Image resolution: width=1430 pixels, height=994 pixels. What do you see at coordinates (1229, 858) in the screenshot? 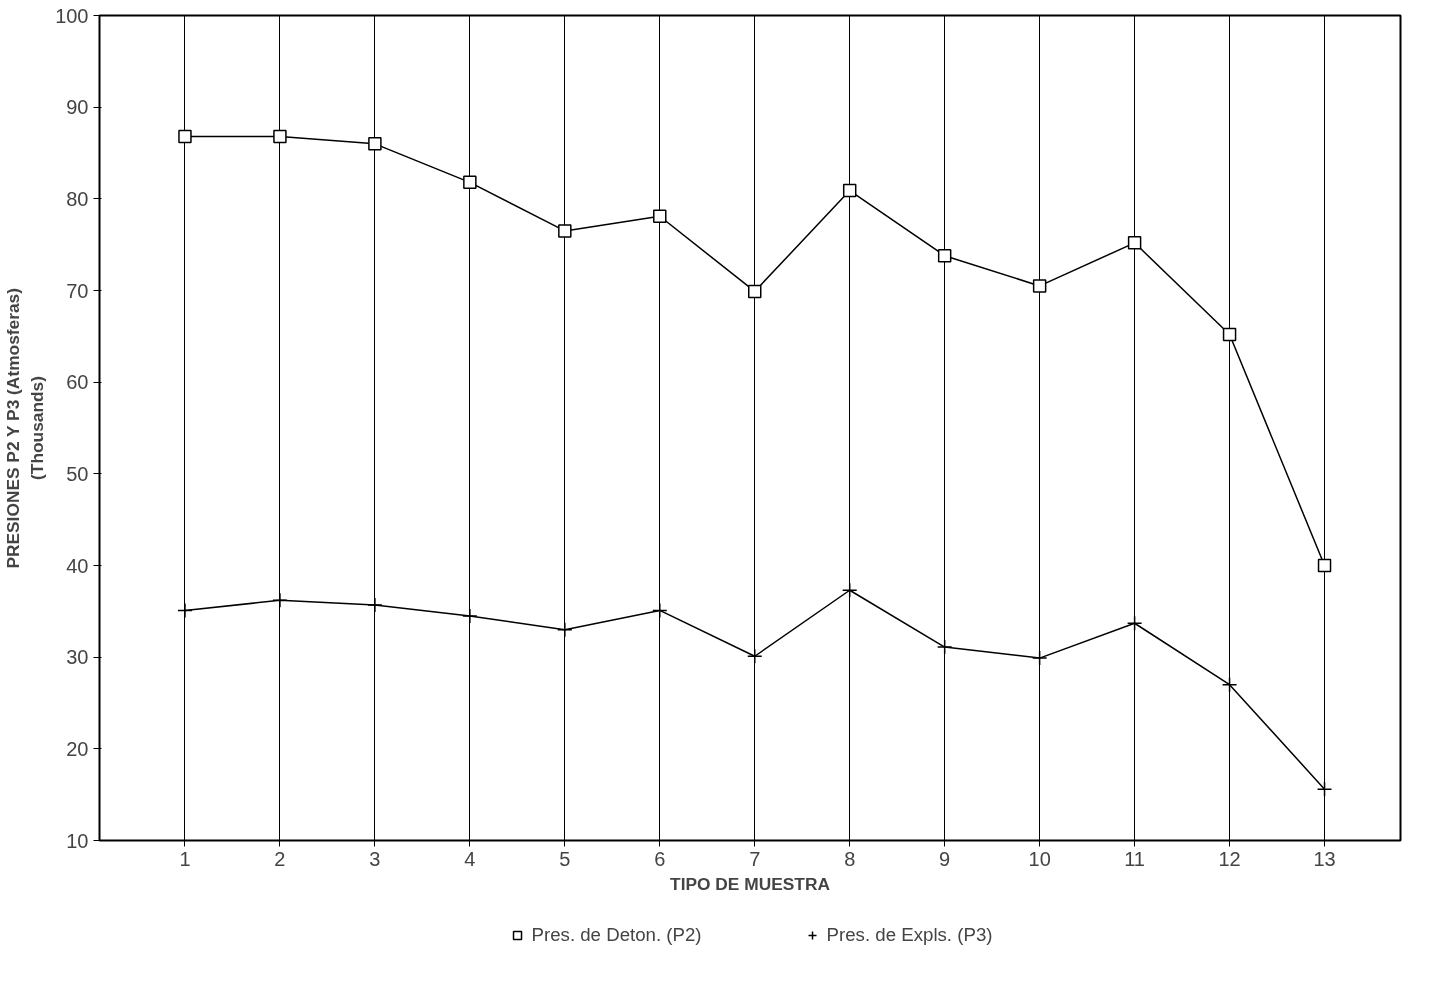
I see `x-tick-label: 12` at bounding box center [1229, 858].